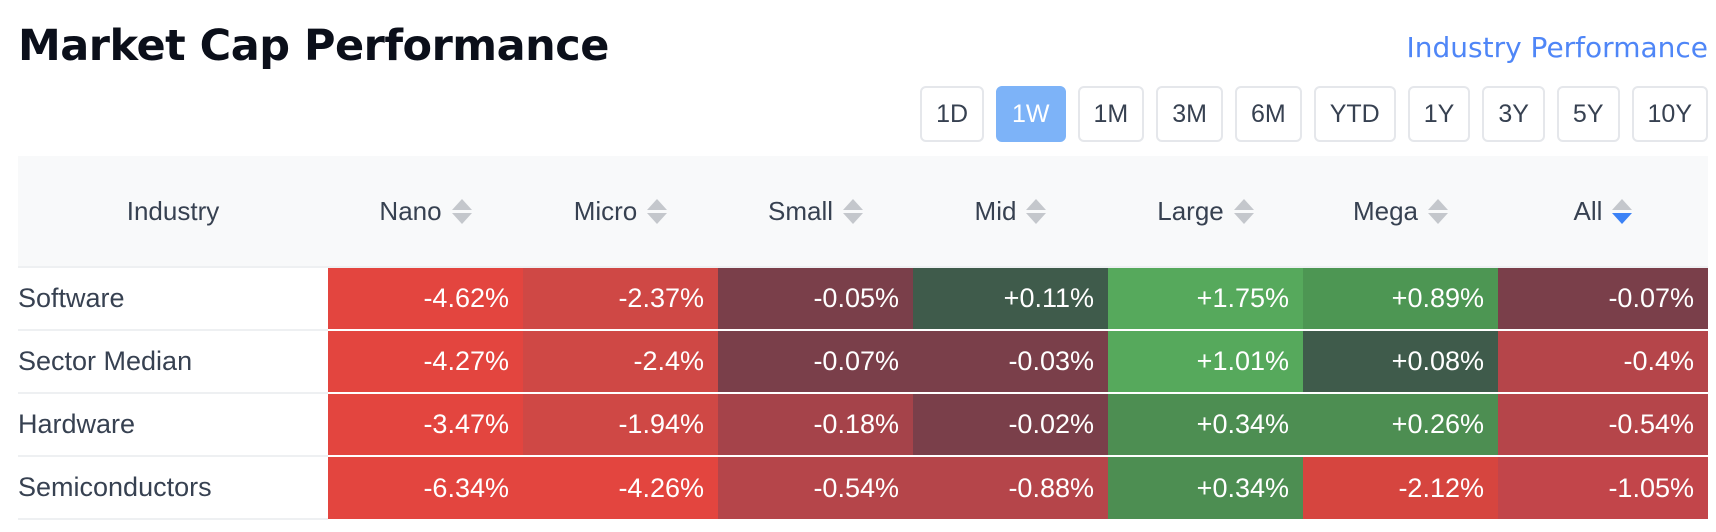  I want to click on column-header-label: Mid, so click(995, 210).